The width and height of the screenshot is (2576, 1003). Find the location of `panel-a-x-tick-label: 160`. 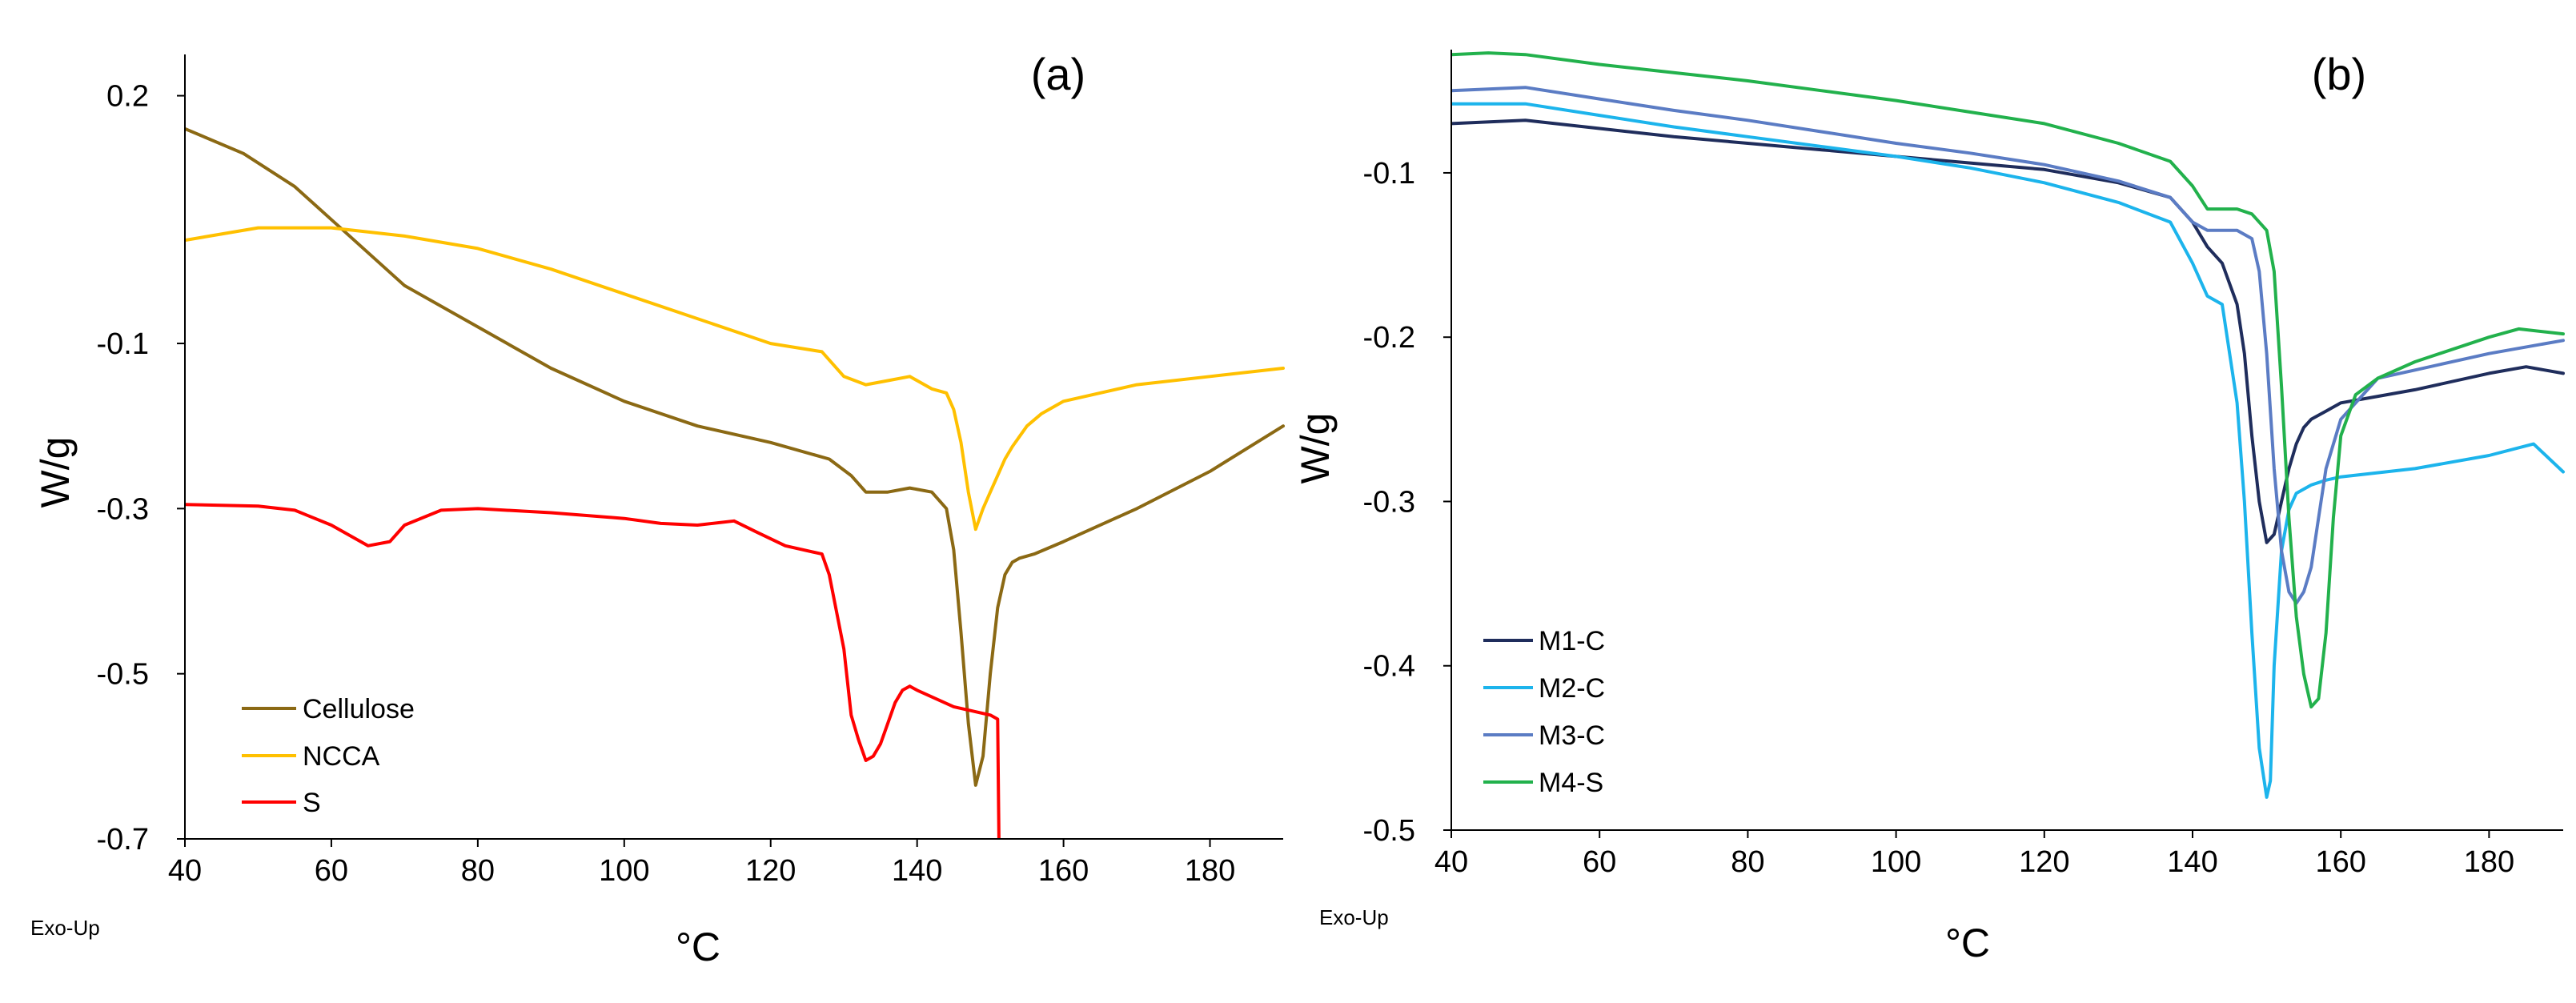

panel-a-x-tick-label: 160 is located at coordinates (1063, 871).